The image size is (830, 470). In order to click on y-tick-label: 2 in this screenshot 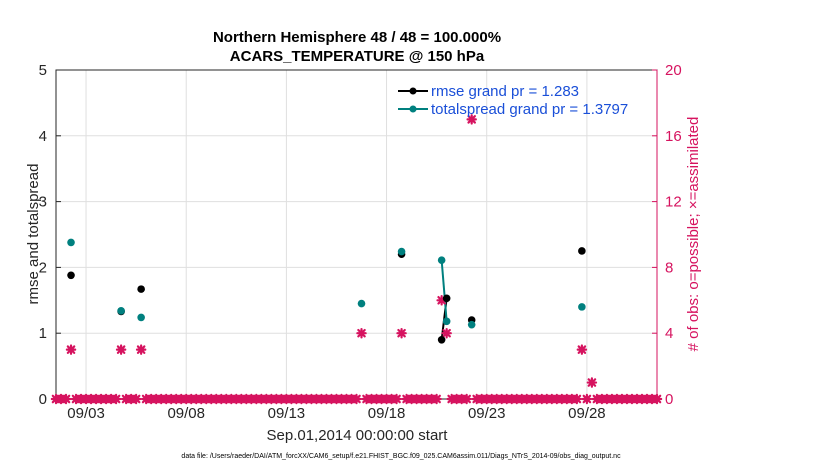, I will do `click(43, 267)`.